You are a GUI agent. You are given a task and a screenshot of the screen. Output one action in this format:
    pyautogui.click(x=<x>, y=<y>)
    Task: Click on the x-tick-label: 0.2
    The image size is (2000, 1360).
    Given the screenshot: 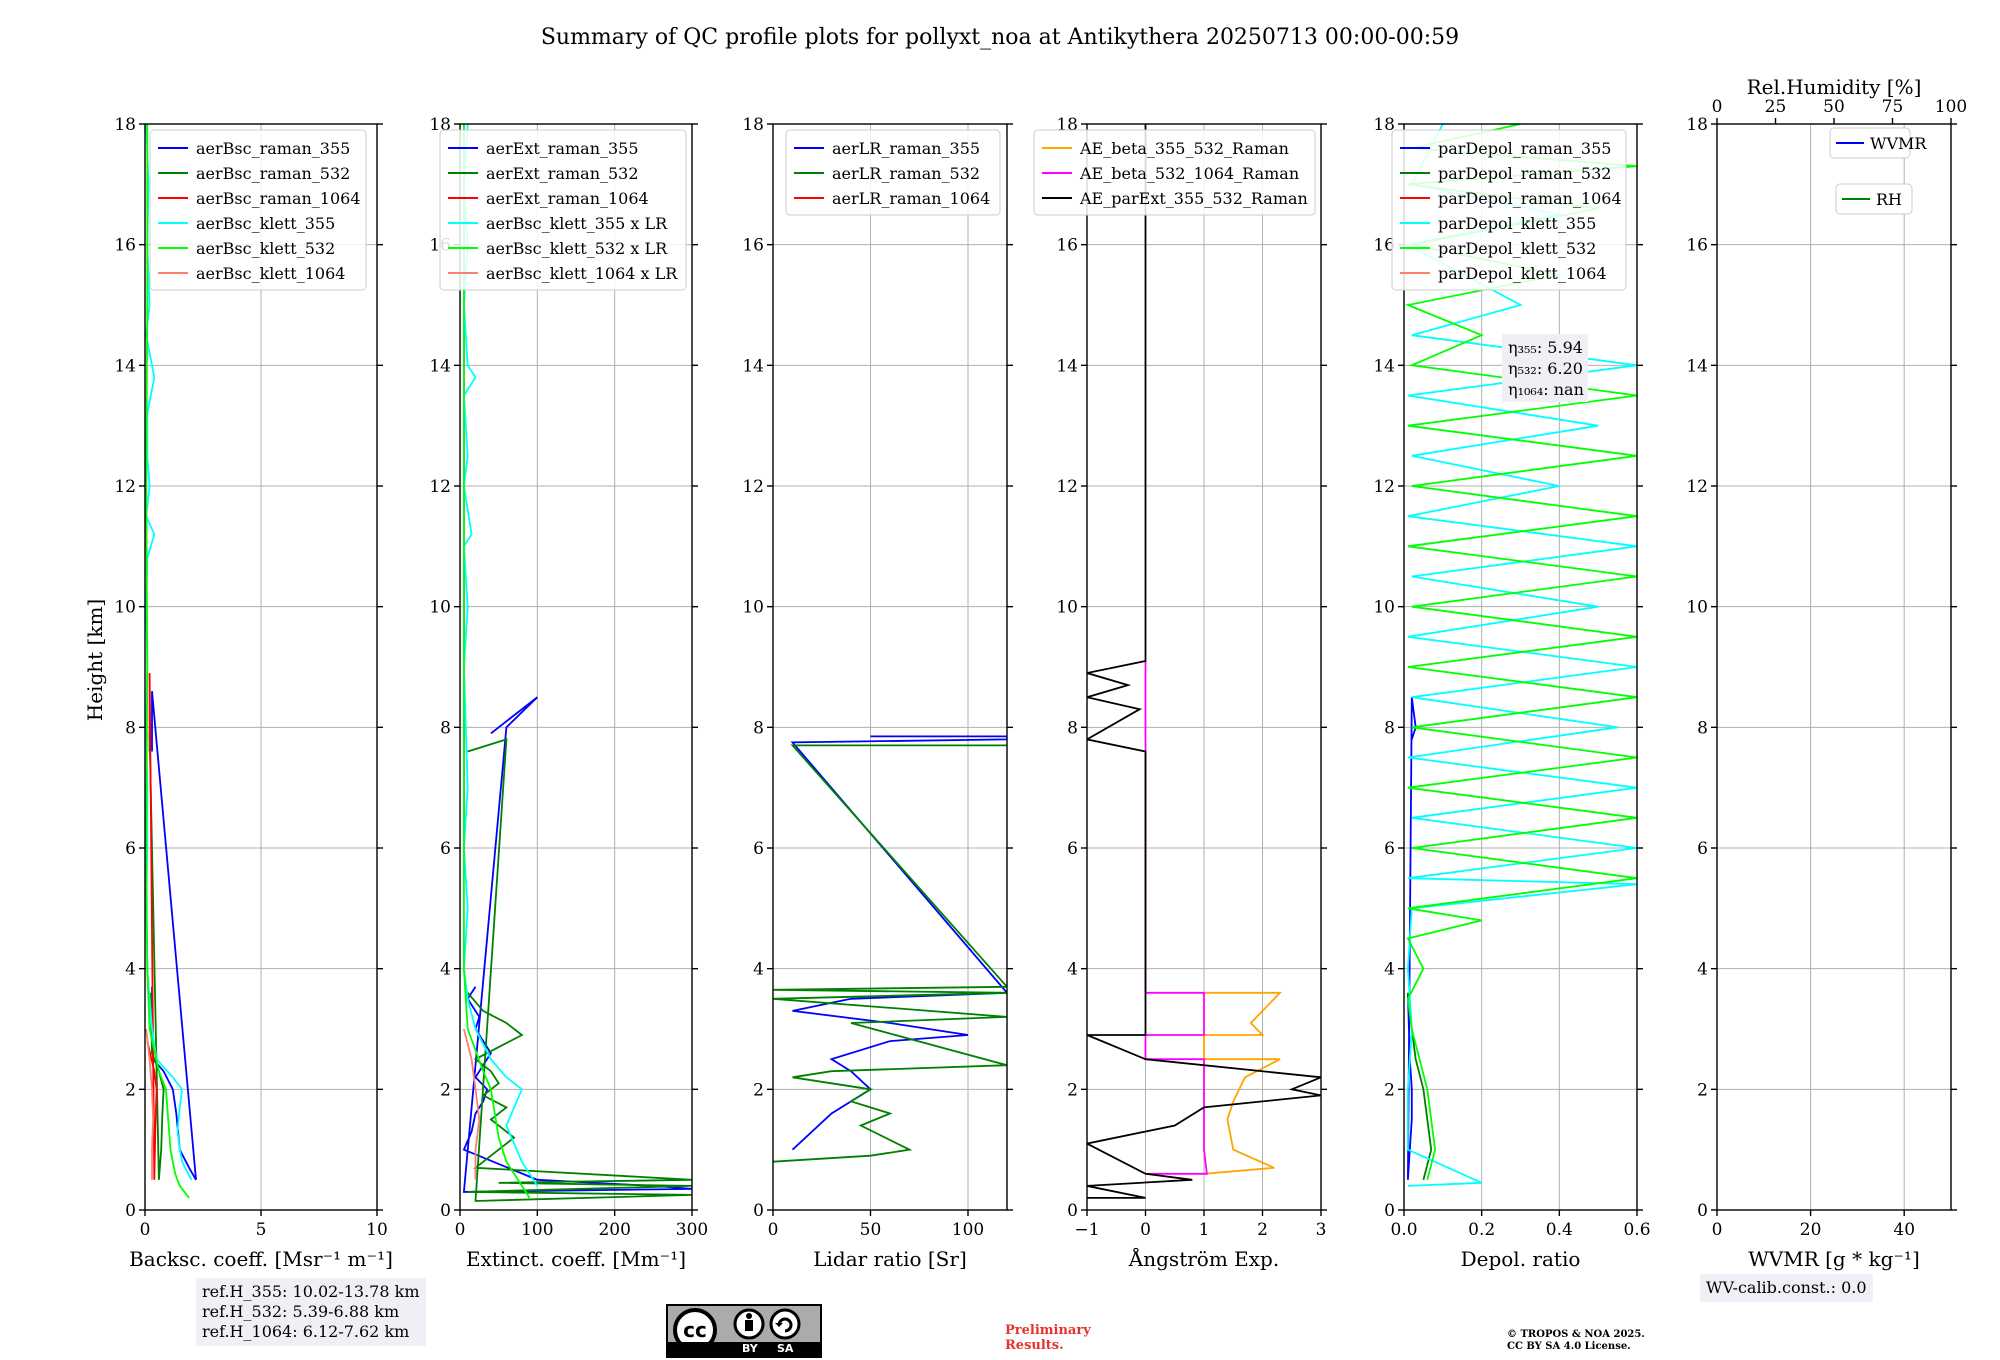 What is the action you would take?
    pyautogui.click(x=1481, y=1230)
    